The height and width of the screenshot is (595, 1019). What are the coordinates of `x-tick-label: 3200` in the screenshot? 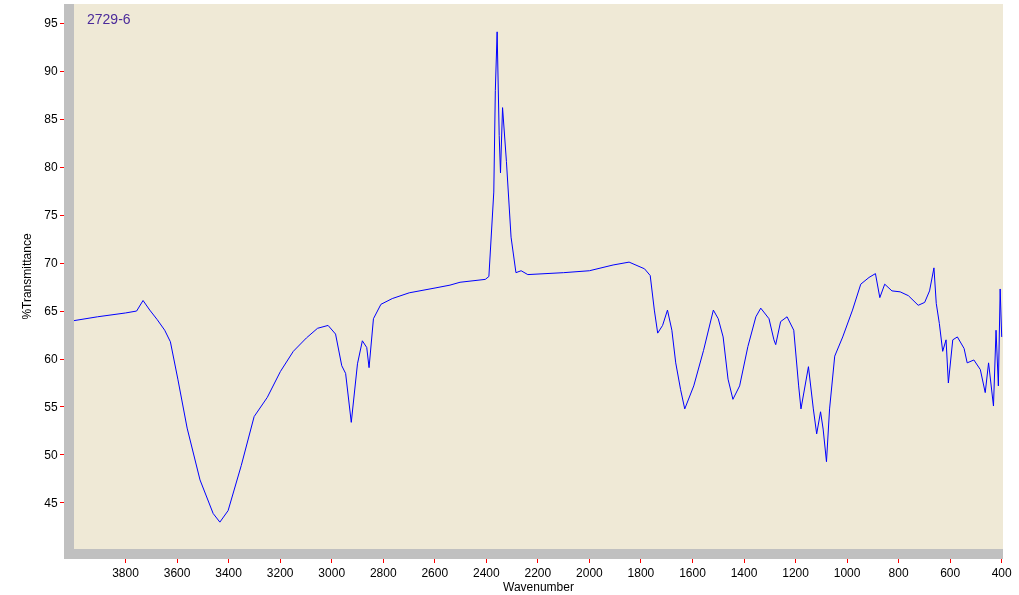 It's located at (280, 573).